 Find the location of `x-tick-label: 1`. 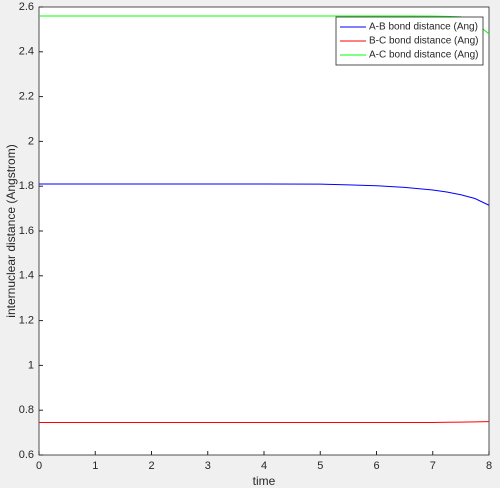

x-tick-label: 1 is located at coordinates (95, 466).